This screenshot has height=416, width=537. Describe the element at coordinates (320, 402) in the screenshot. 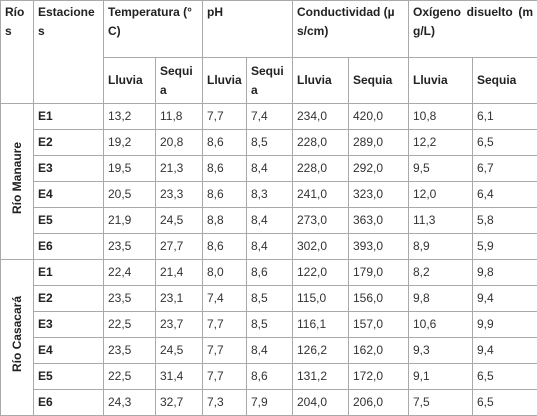

I see `value-cell: 204,0` at that location.